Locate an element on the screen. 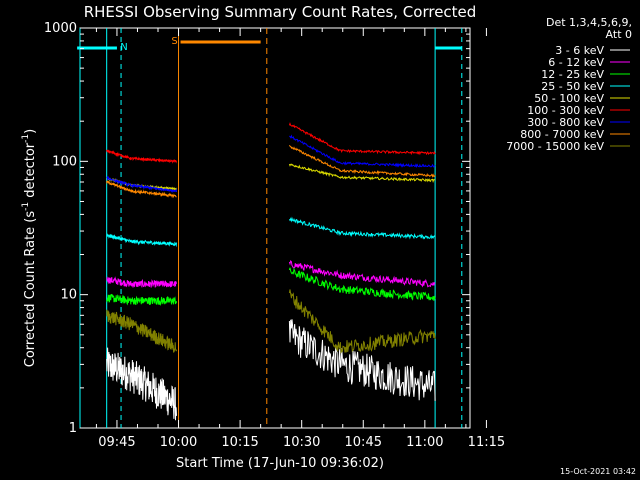 Image resolution: width=640 pixels, height=480 pixels. y-tick-label: 1000 is located at coordinates (60, 28).